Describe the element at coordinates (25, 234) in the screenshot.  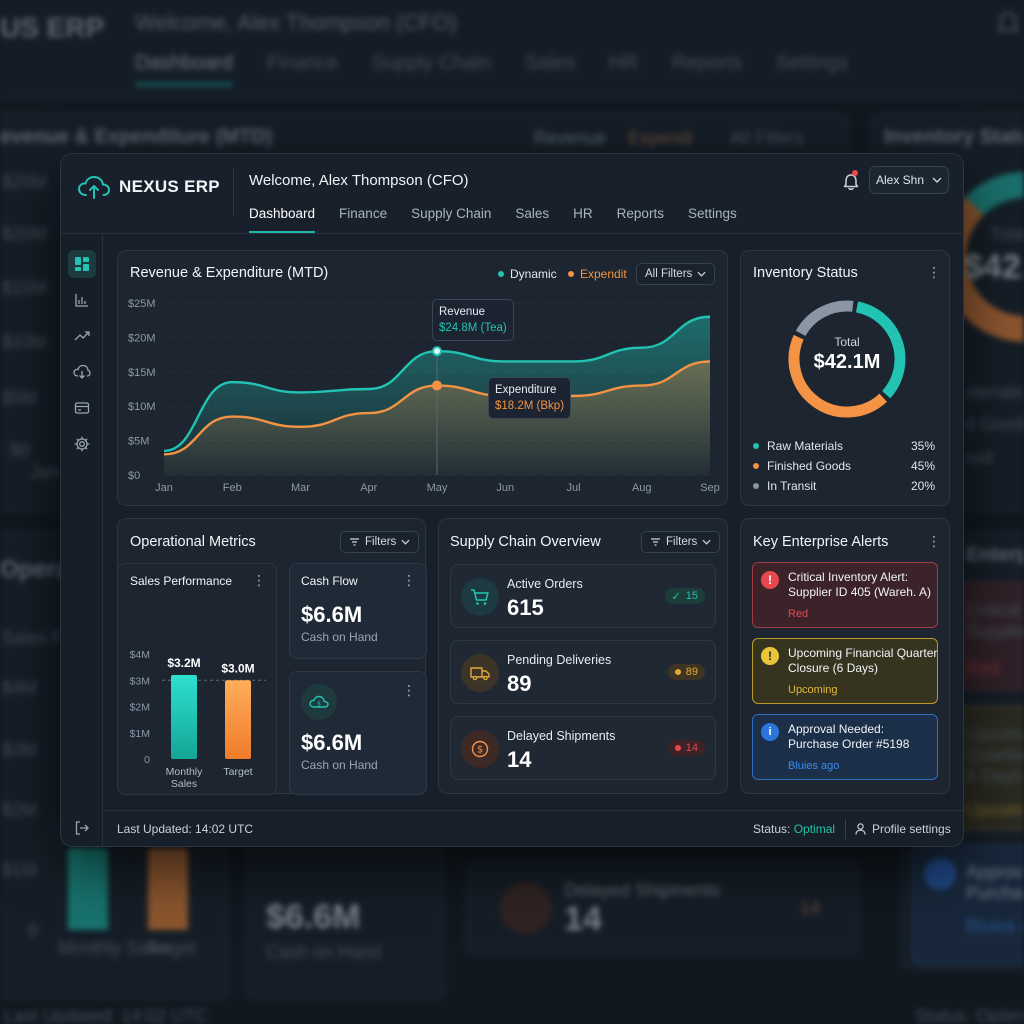
I see `bg-ylabel: $20M` at that location.